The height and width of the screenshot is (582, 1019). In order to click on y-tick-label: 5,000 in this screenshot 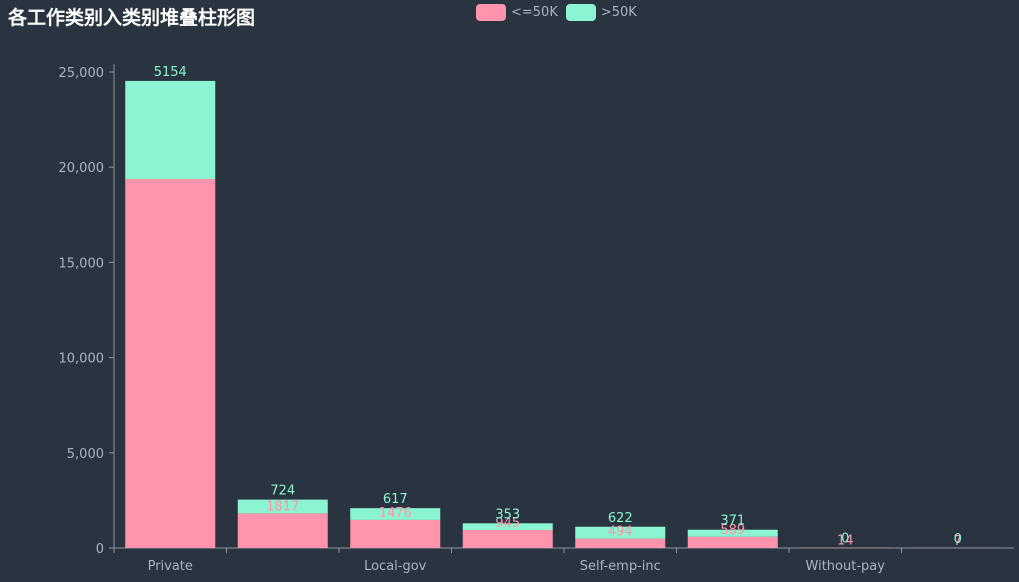, I will do `click(85, 454)`.